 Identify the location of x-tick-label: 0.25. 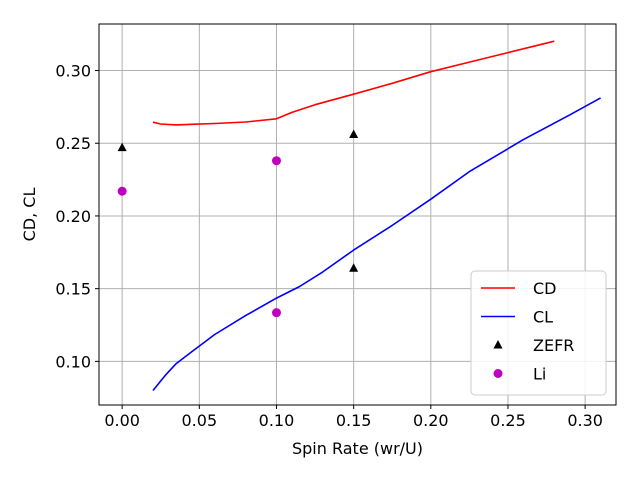
(508, 420).